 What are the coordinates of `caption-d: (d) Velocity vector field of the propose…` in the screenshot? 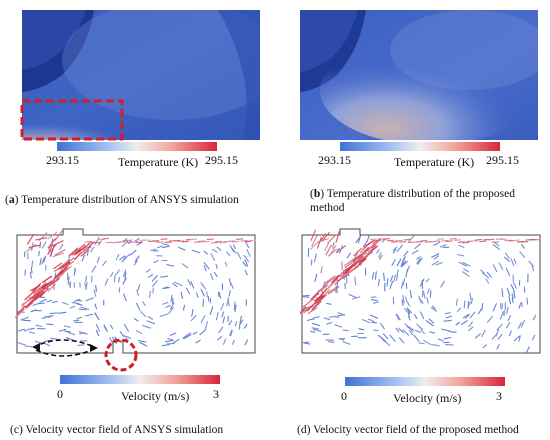 It's located at (408, 430).